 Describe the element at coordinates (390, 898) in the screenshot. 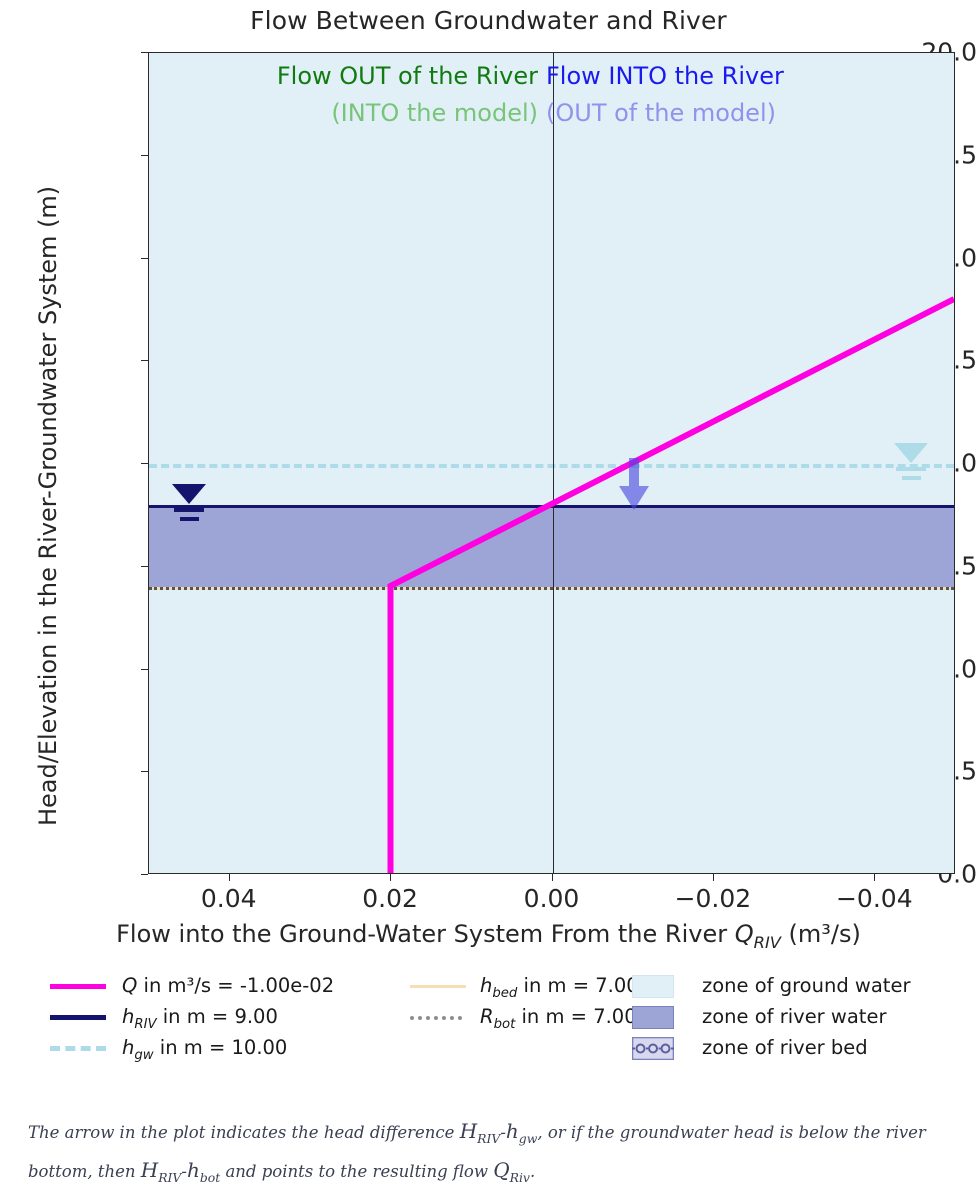

I see `x-tick-label: 0.02` at that location.